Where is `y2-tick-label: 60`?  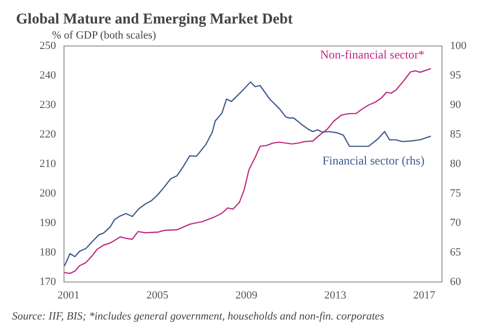
y2-tick-label: 60 is located at coordinates (456, 282).